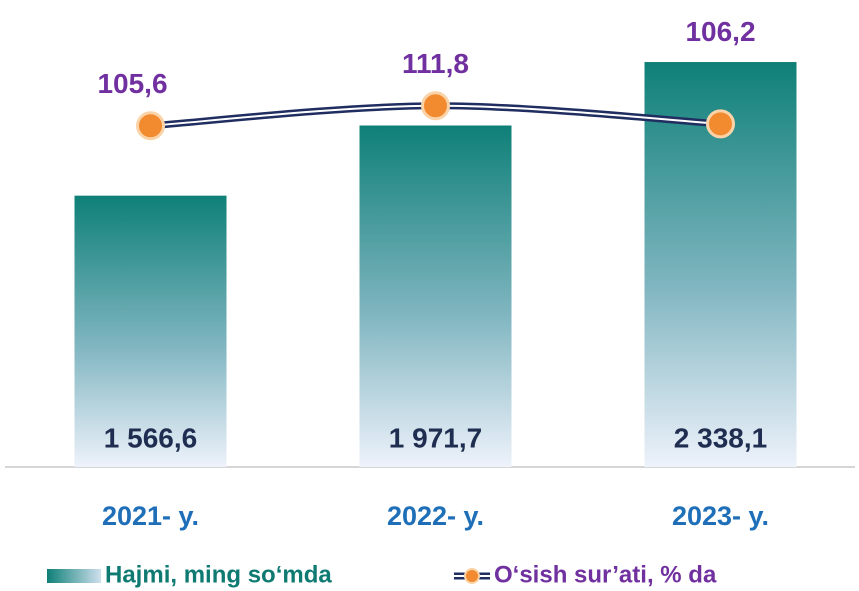  What do you see at coordinates (132, 83) in the screenshot?
I see `line-value-label: 105,6` at bounding box center [132, 83].